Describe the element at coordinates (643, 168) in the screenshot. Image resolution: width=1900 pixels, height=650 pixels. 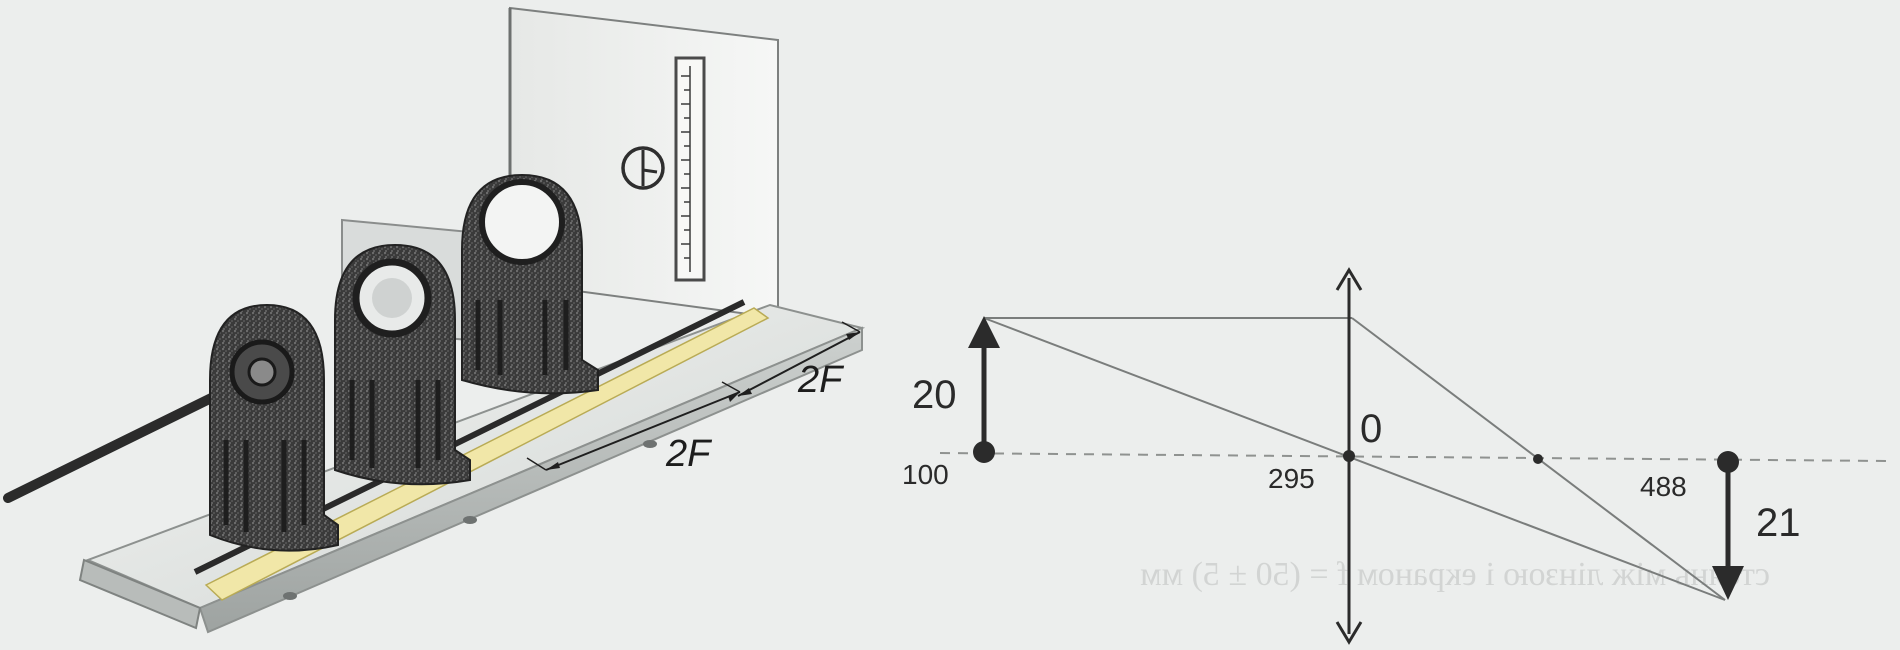
I see `screen-target-icon` at that location.